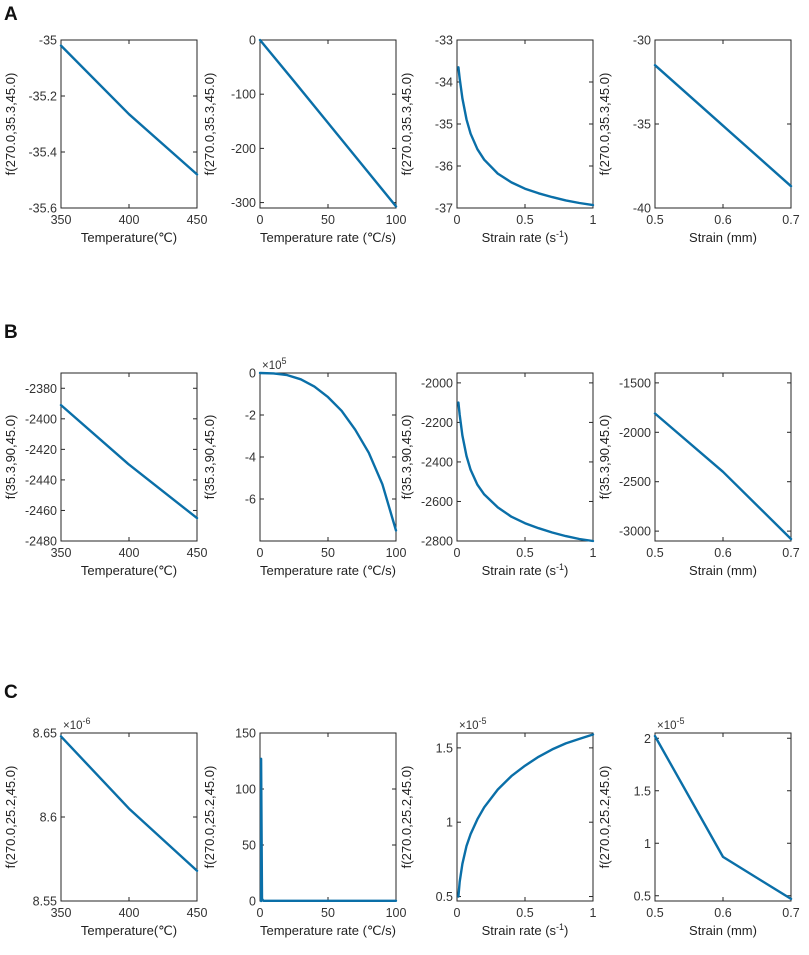  I want to click on y-tick-label: -37, so click(444, 209).